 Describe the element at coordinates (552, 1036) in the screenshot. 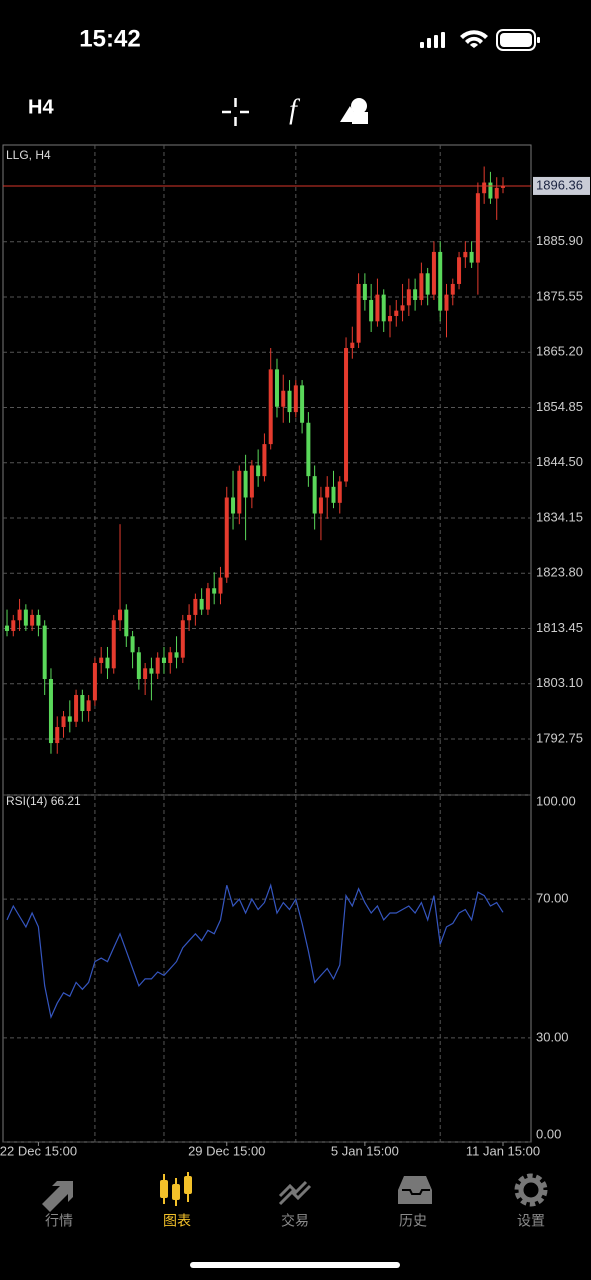

I see `y-tick-label: 30.00` at that location.